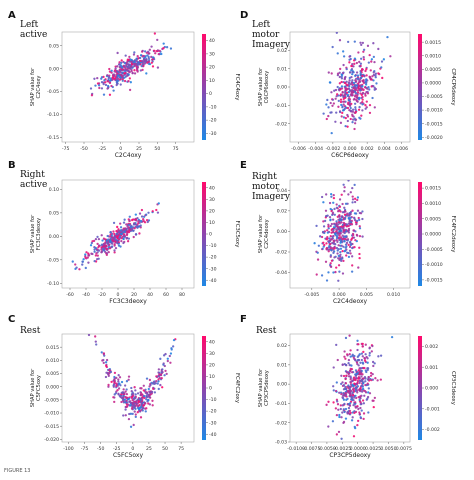 This screenshot has height=480, width=474. I want to click on y-tick-label: 0.02, so click(282, 346).